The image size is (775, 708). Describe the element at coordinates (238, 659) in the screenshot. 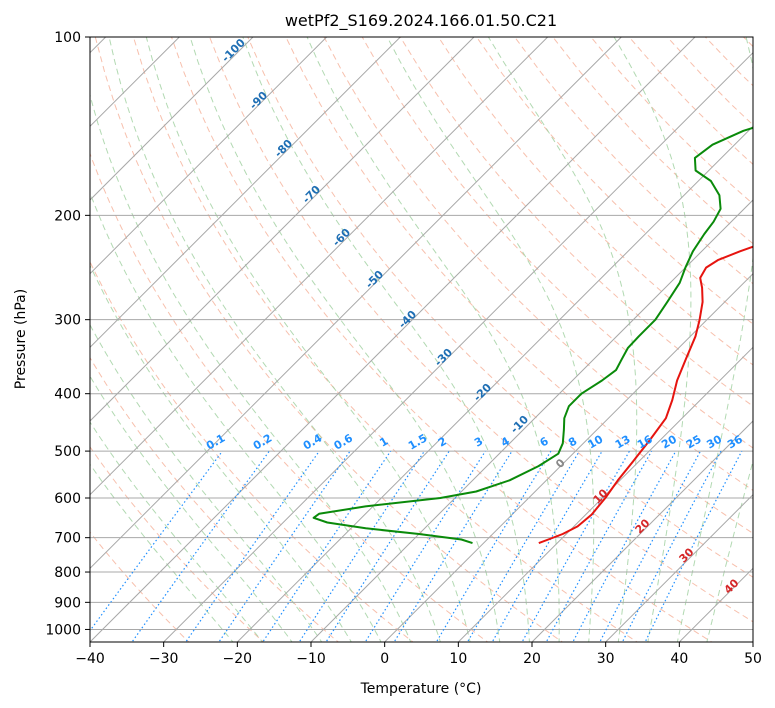

I see `x-tick-label: −20` at that location.